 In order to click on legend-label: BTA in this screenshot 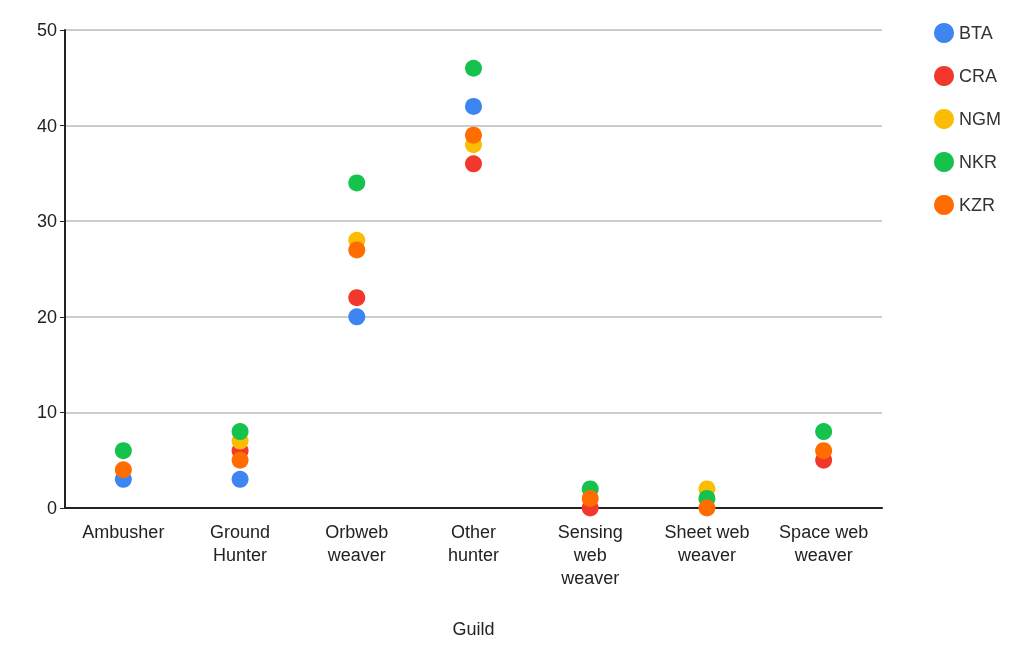, I will do `click(976, 33)`.